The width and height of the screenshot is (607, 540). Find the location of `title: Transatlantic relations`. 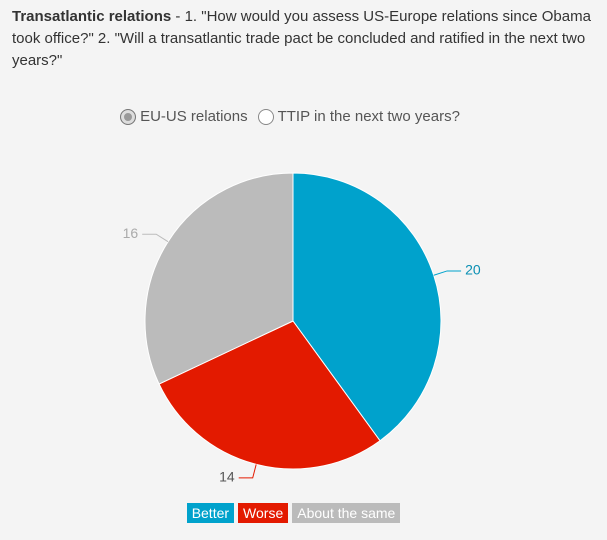

title: Transatlantic relations is located at coordinates (92, 16).